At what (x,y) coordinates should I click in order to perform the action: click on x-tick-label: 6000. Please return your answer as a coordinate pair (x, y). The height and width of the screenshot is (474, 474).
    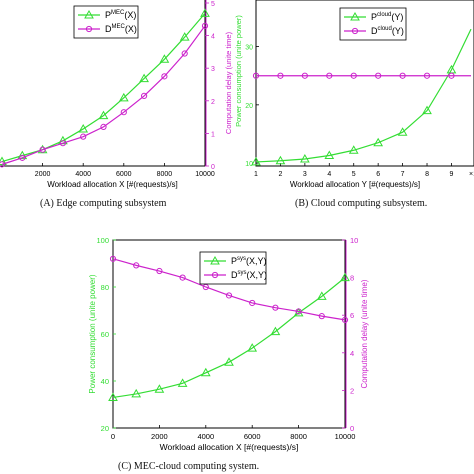
    Looking at the image, I should click on (124, 174).